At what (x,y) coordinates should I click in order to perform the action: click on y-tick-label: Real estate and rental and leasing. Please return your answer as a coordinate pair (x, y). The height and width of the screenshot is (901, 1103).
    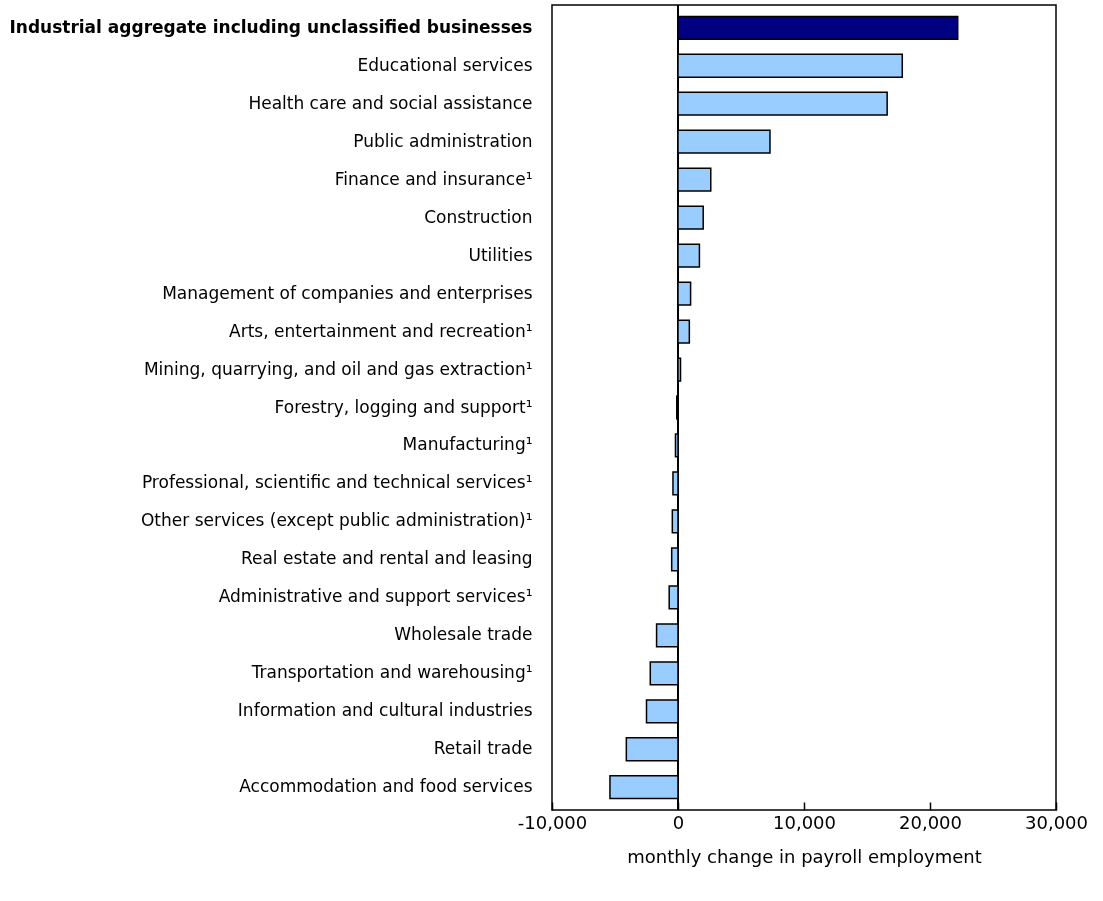
    Looking at the image, I should click on (386, 558).